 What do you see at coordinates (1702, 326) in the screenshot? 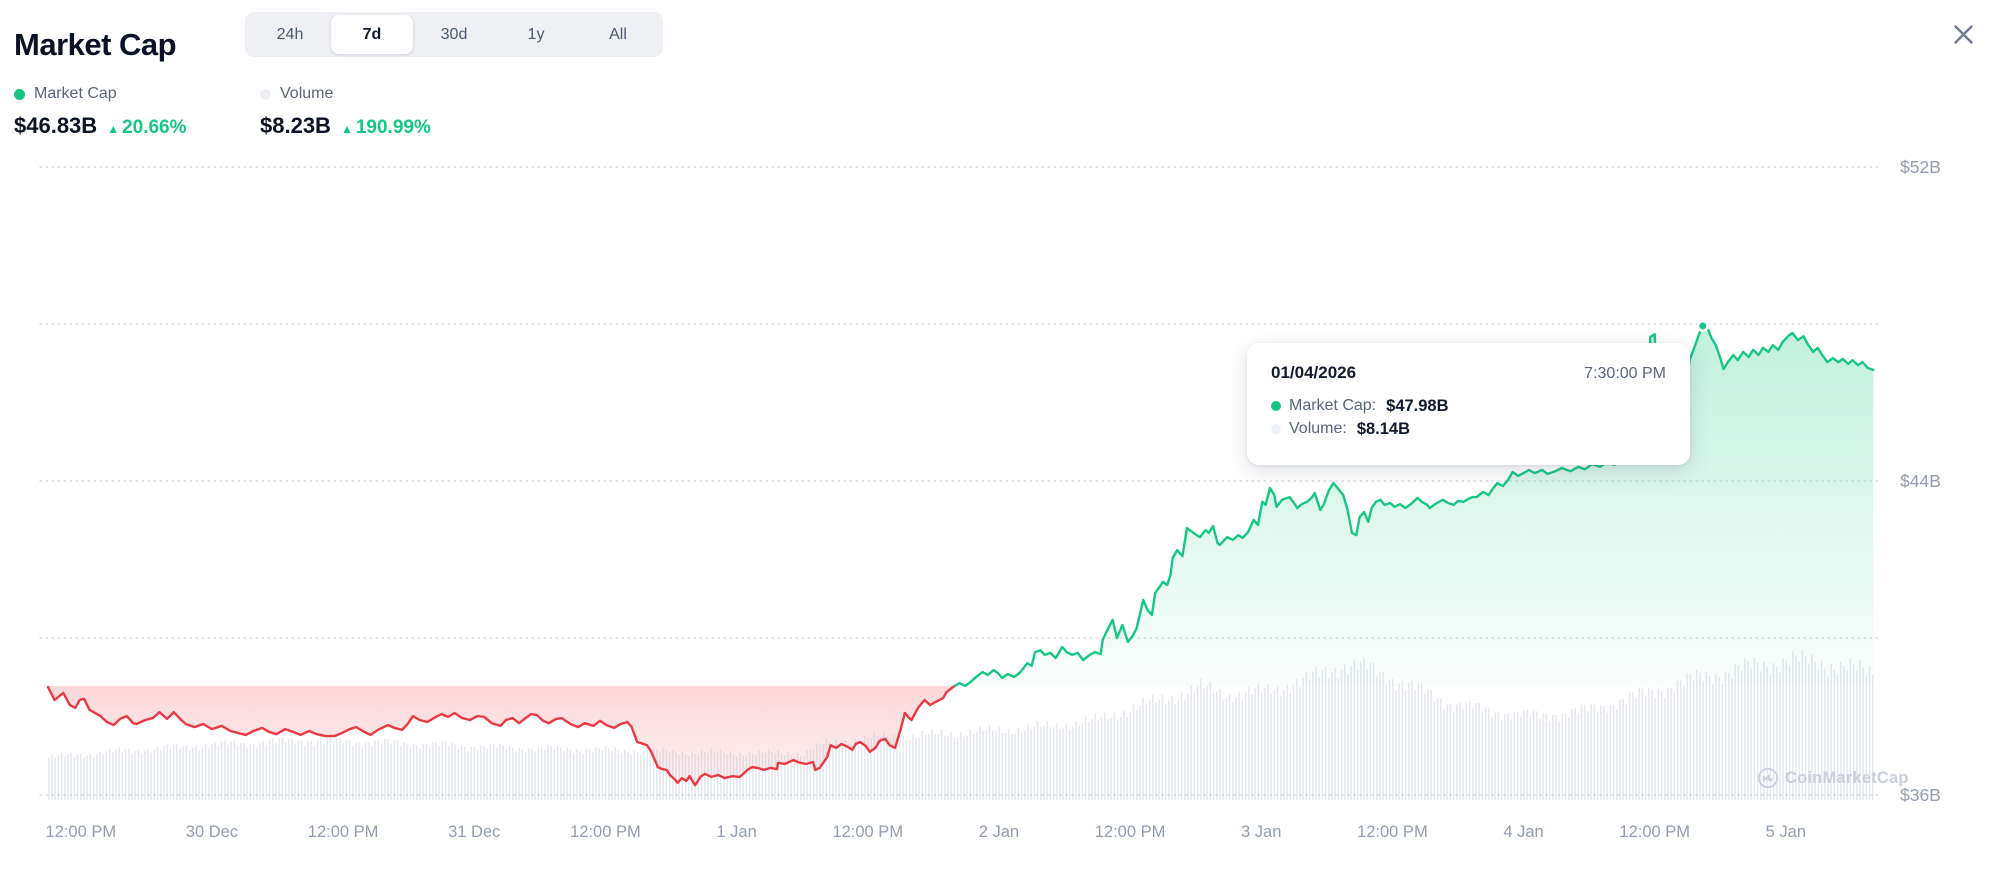
I see `selected-point-marker` at bounding box center [1702, 326].